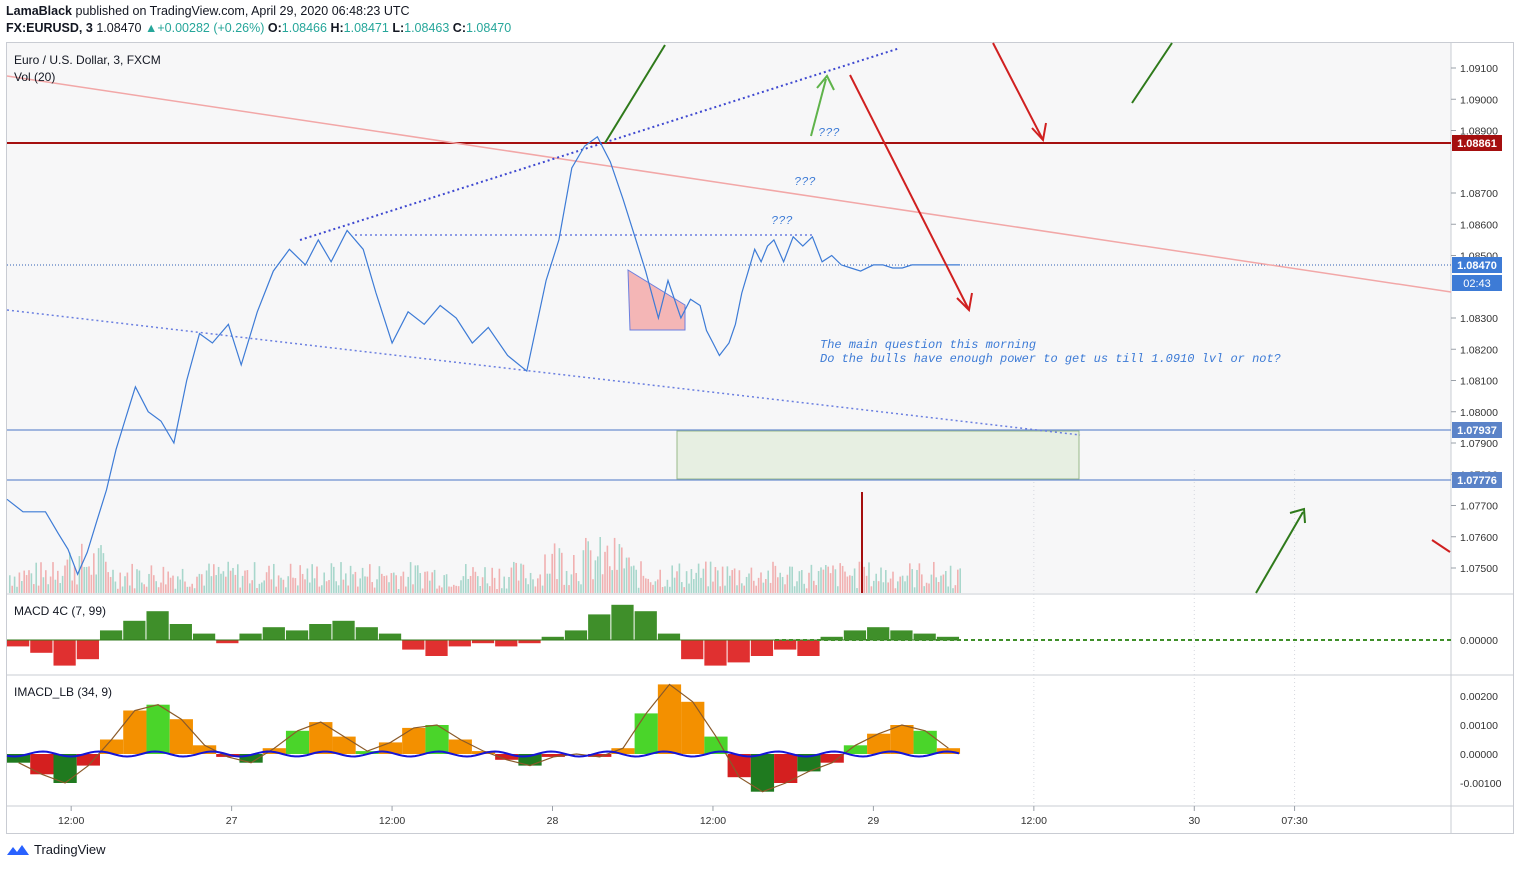  What do you see at coordinates (63, 692) in the screenshot?
I see `imacd-label: IMACD_LB (34, 9)` at bounding box center [63, 692].